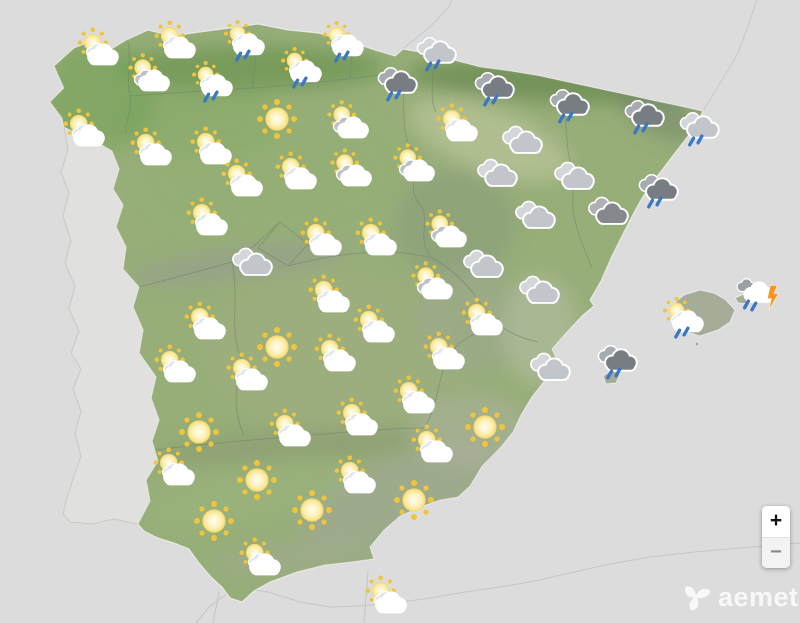 This screenshot has width=800, height=623. I want to click on map-zoom-control: + −, so click(776, 537).